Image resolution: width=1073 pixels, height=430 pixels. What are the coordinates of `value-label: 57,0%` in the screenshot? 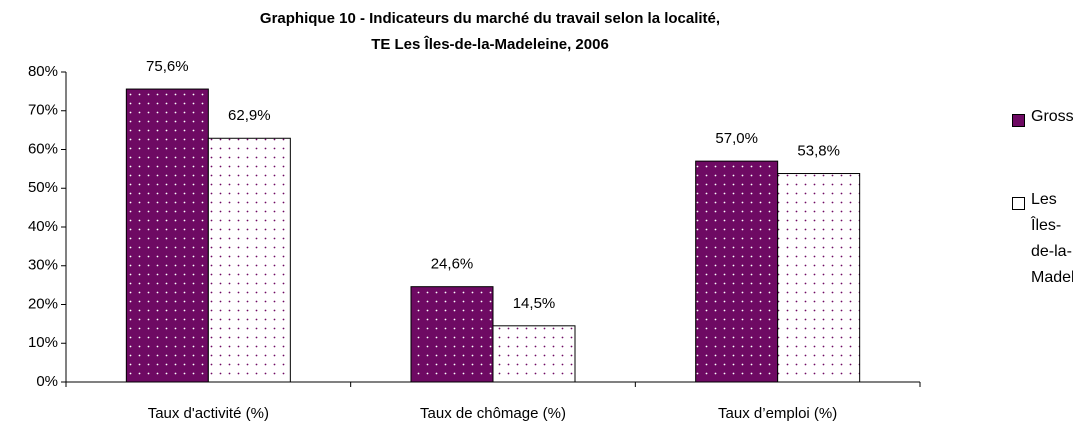 It's located at (736, 138).